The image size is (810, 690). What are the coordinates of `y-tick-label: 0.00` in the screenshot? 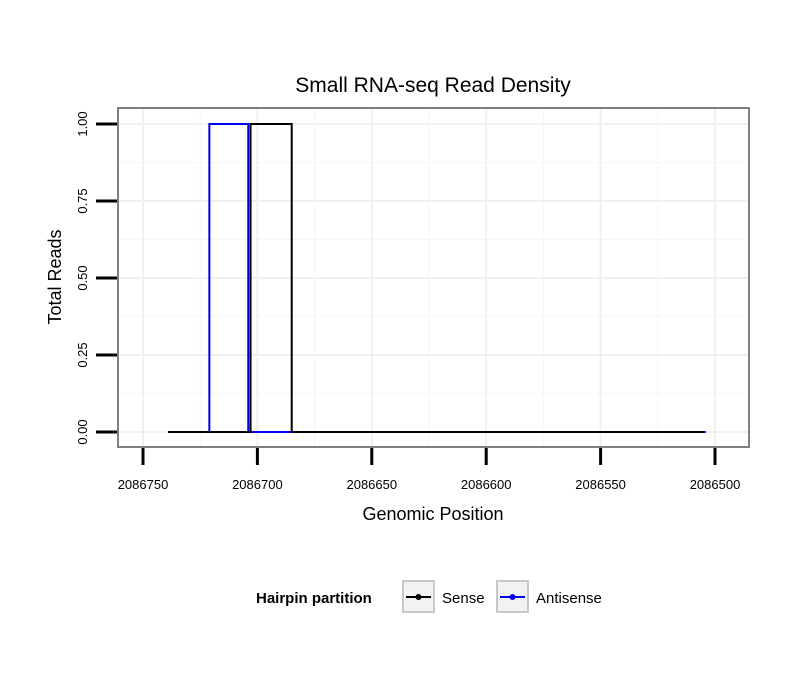 It's located at (82, 431).